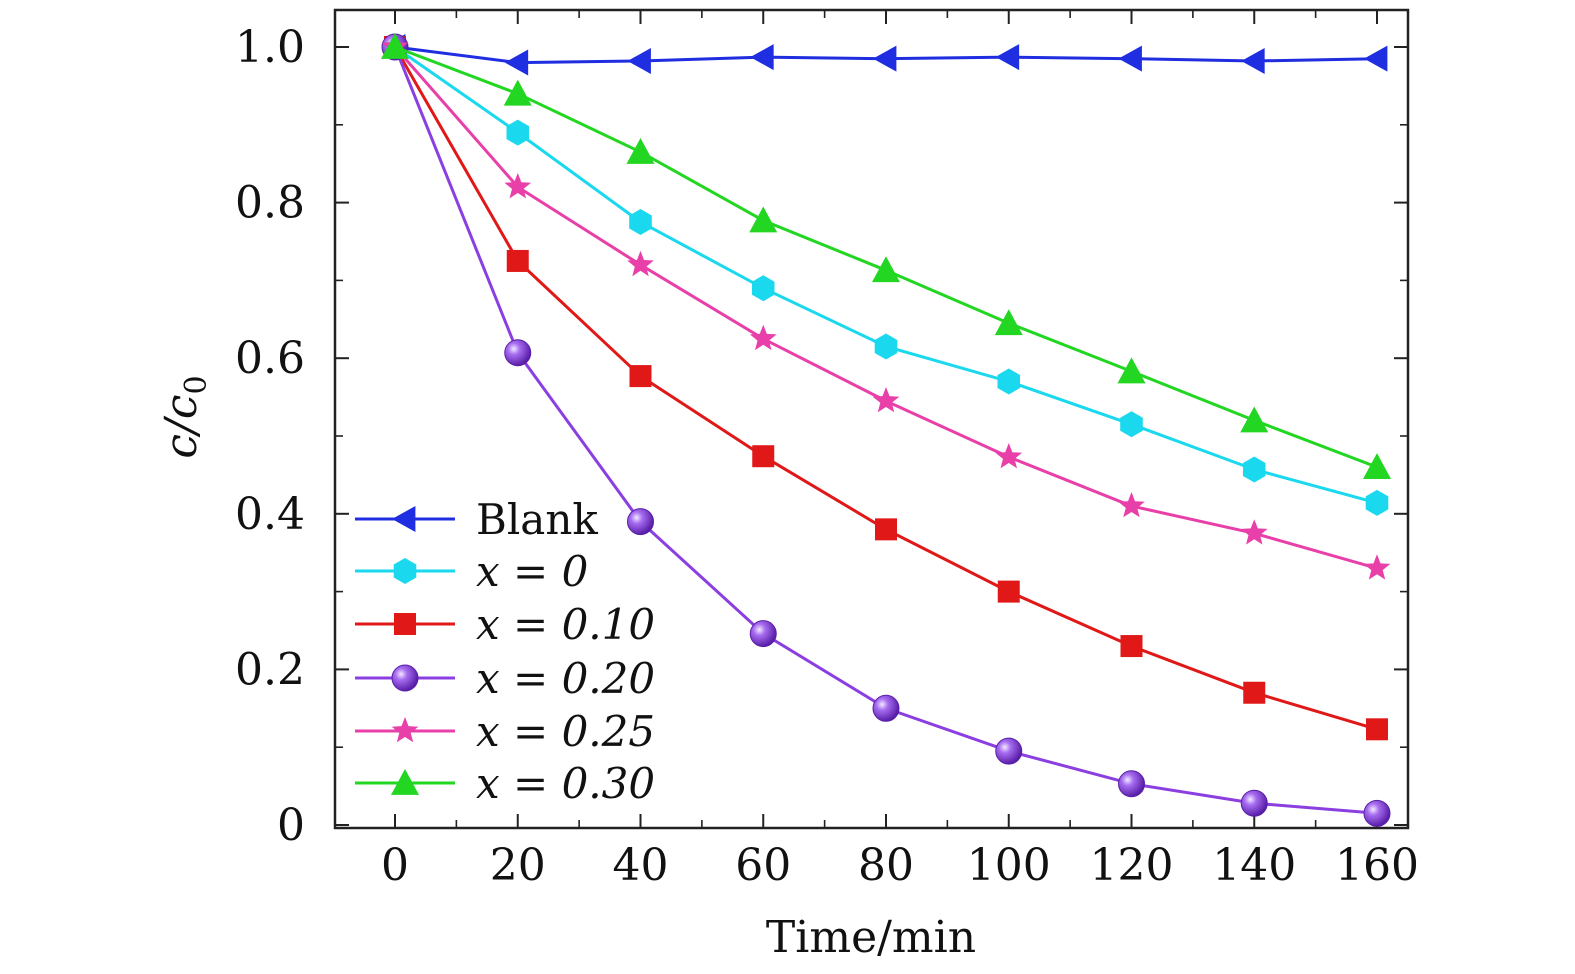  Describe the element at coordinates (565, 624) in the screenshot. I see `legend-label: x = 0.10` at that location.